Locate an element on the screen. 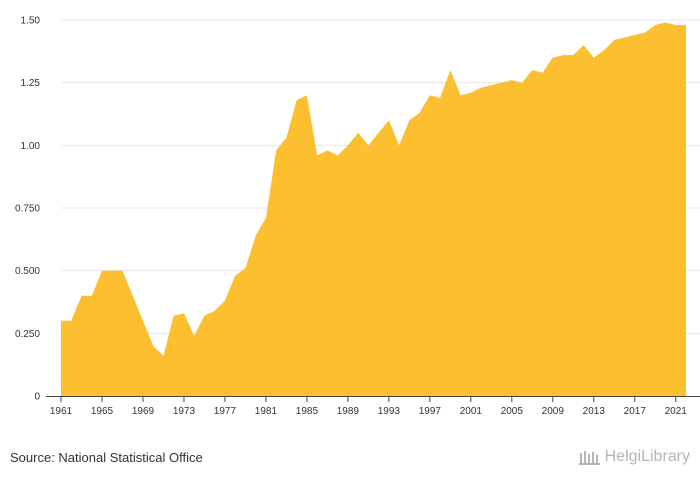 This screenshot has width=700, height=483. x-tick-label: 2021 is located at coordinates (676, 411).